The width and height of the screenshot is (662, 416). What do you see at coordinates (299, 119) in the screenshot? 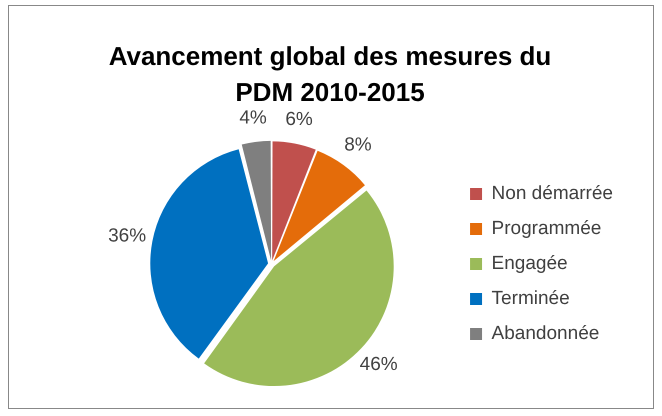
I see `data-label: 6%` at bounding box center [299, 119].